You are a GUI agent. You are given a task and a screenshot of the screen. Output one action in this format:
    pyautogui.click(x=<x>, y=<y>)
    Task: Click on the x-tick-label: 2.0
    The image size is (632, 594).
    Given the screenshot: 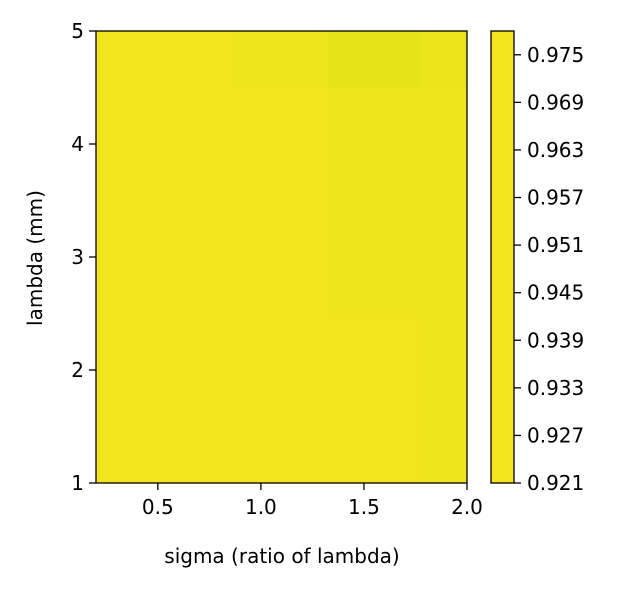 What is the action you would take?
    pyautogui.click(x=467, y=507)
    